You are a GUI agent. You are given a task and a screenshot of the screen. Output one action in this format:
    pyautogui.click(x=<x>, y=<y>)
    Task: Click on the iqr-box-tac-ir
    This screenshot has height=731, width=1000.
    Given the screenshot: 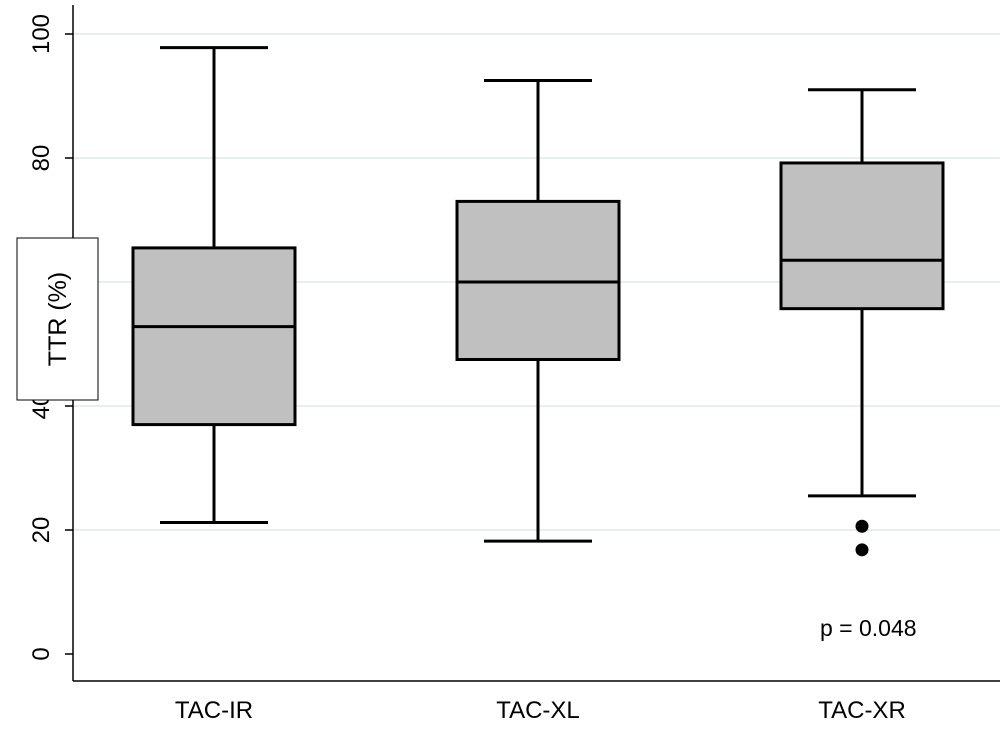 What is the action you would take?
    pyautogui.click(x=214, y=336)
    